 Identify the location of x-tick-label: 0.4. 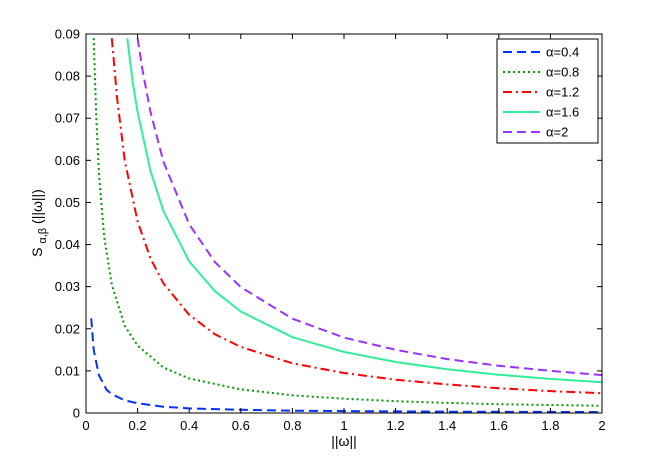
(189, 425).